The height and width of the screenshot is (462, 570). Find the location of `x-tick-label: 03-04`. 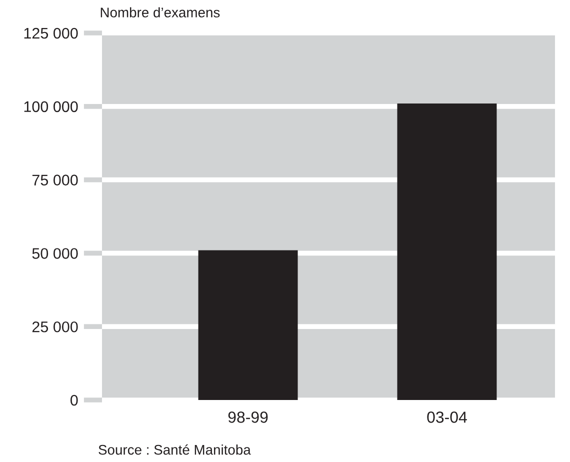

x-tick-label: 03-04 is located at coordinates (447, 417).